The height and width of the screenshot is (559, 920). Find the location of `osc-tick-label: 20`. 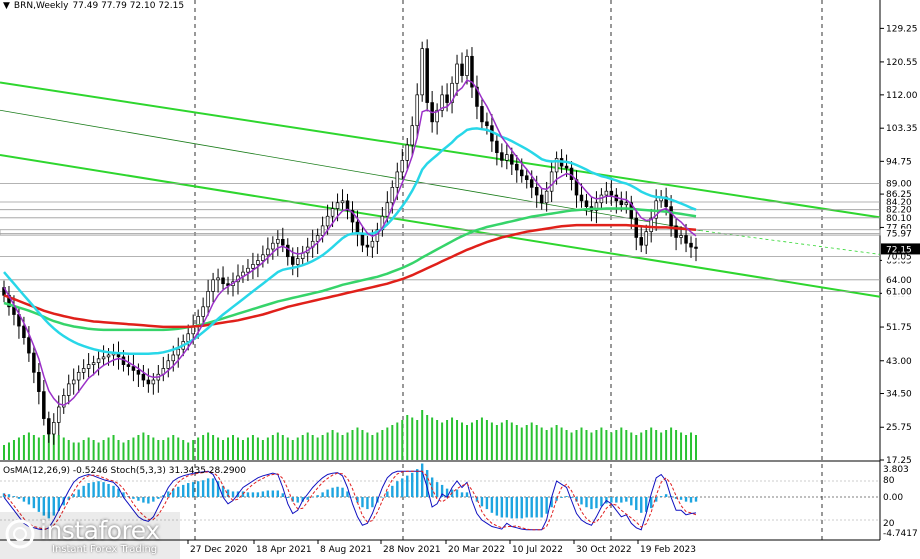

osc-tick-label: 20 is located at coordinates (889, 524).